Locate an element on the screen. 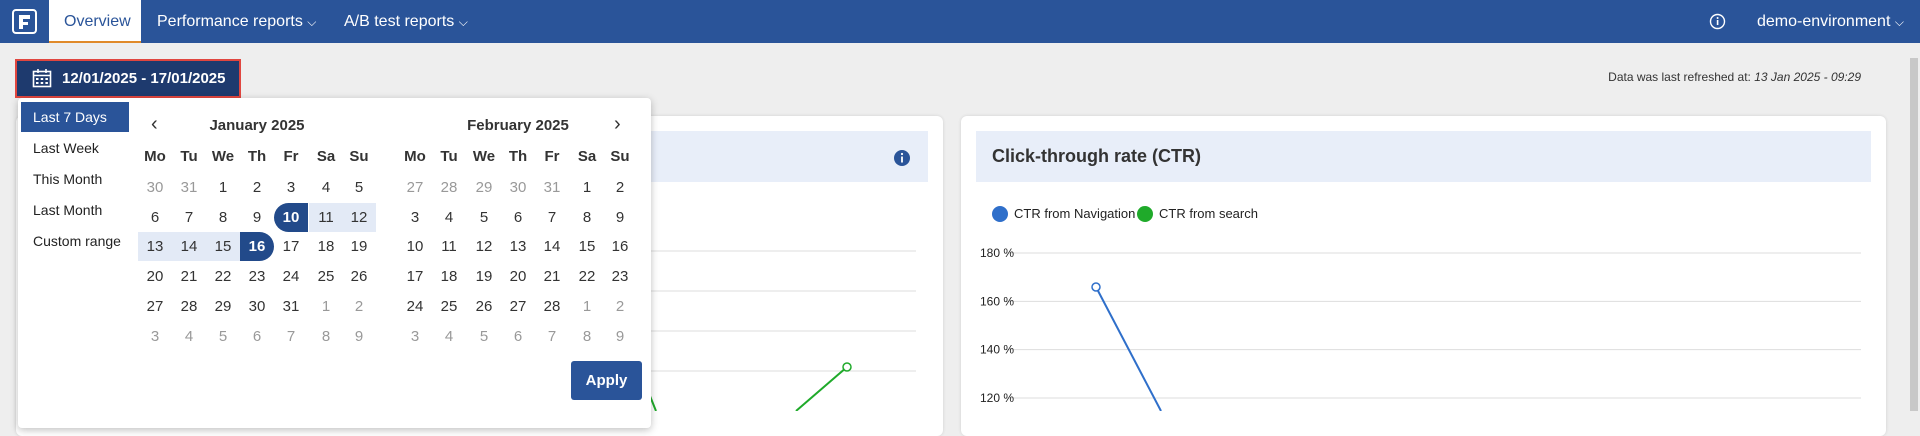  calendar-day: 29 is located at coordinates (223, 306).